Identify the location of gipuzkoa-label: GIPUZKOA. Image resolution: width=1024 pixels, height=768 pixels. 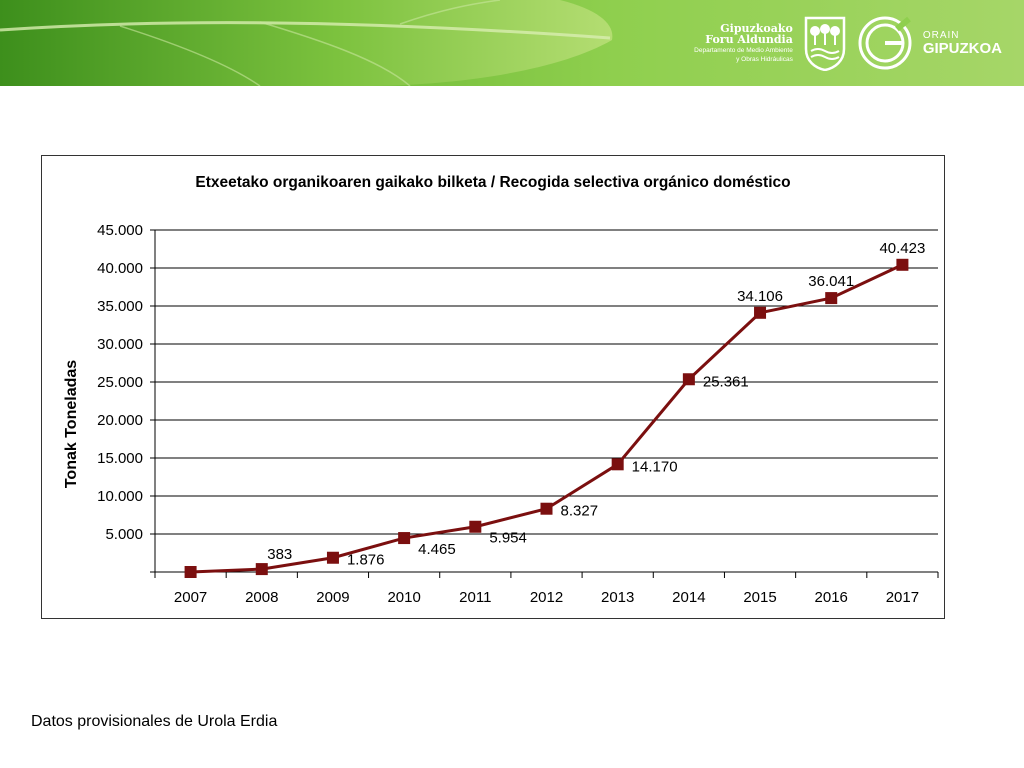
(962, 48).